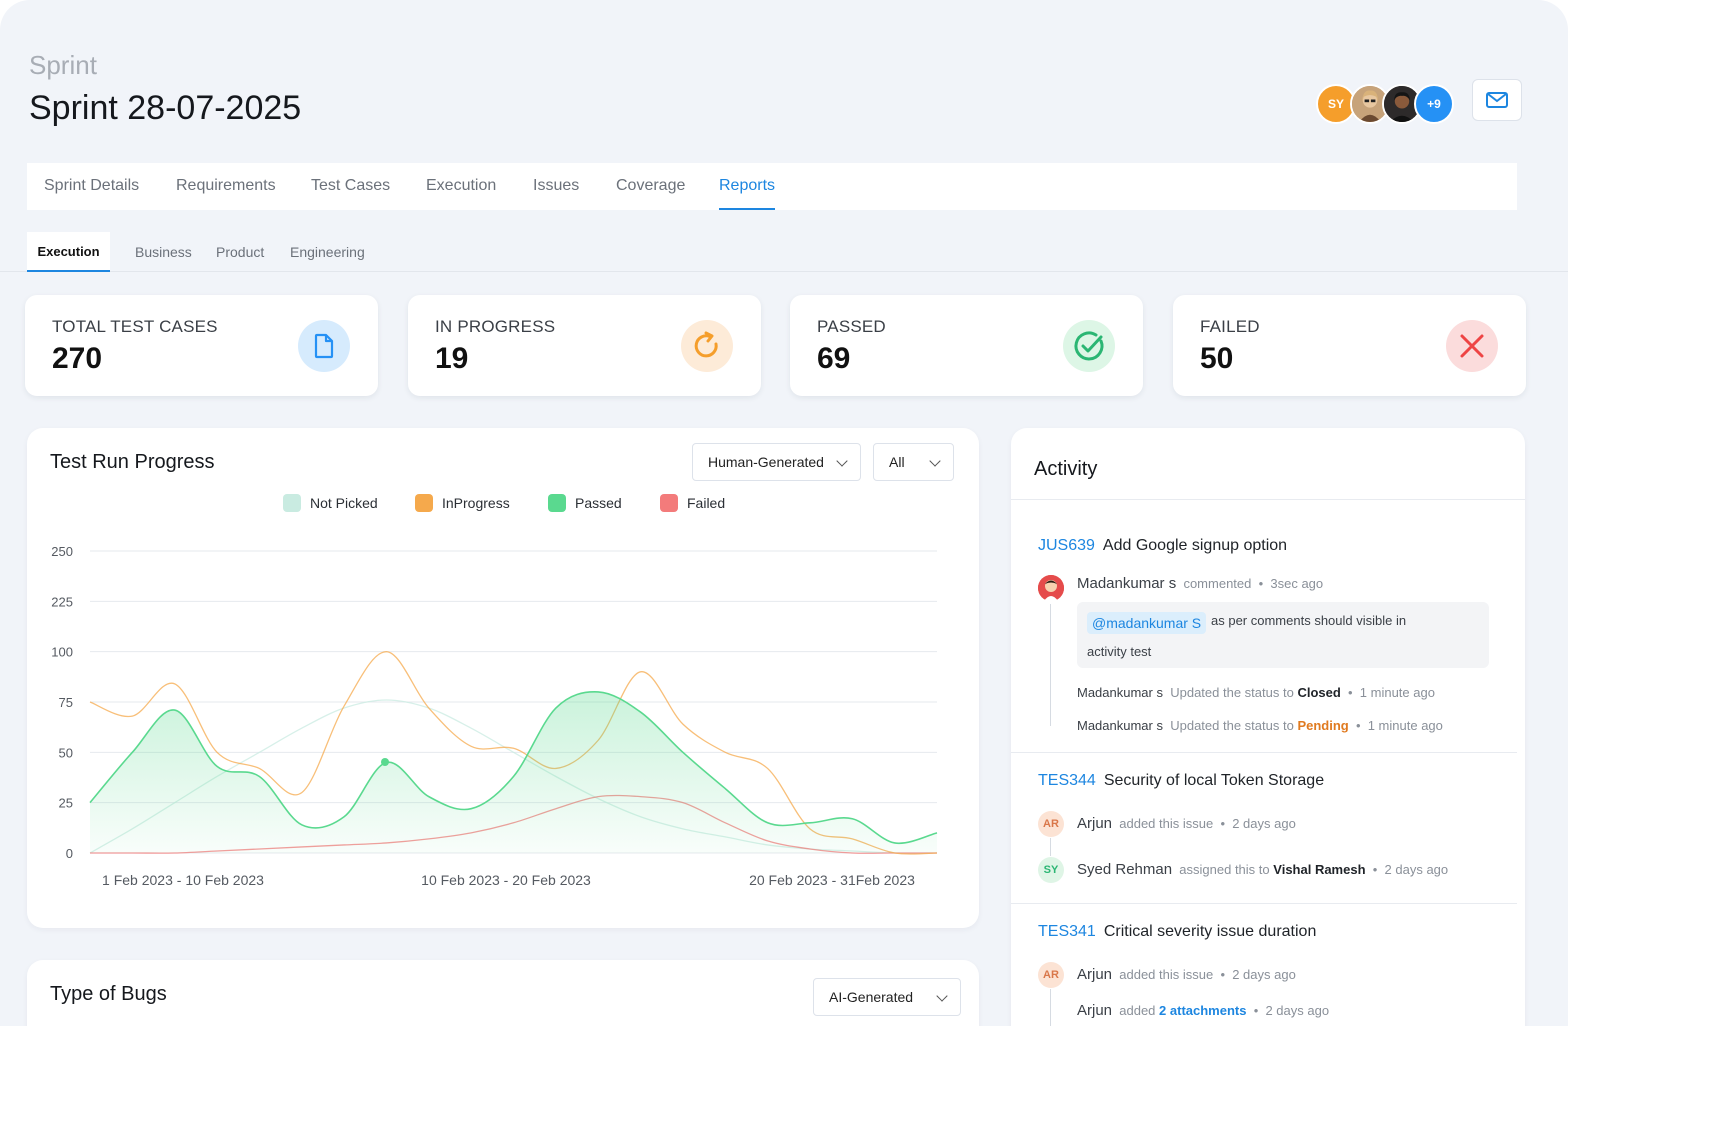 The height and width of the screenshot is (1125, 1719). Describe the element at coordinates (63, 65) in the screenshot. I see `breadcrumb: Sprint` at that location.